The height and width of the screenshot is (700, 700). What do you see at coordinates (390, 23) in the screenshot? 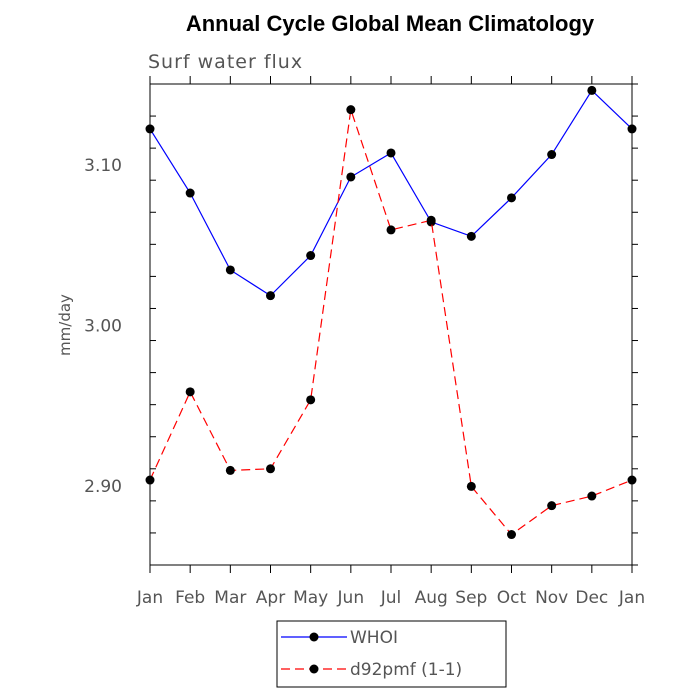
I see `chart-title: Annual Cycle Global Mean Climatology` at bounding box center [390, 23].